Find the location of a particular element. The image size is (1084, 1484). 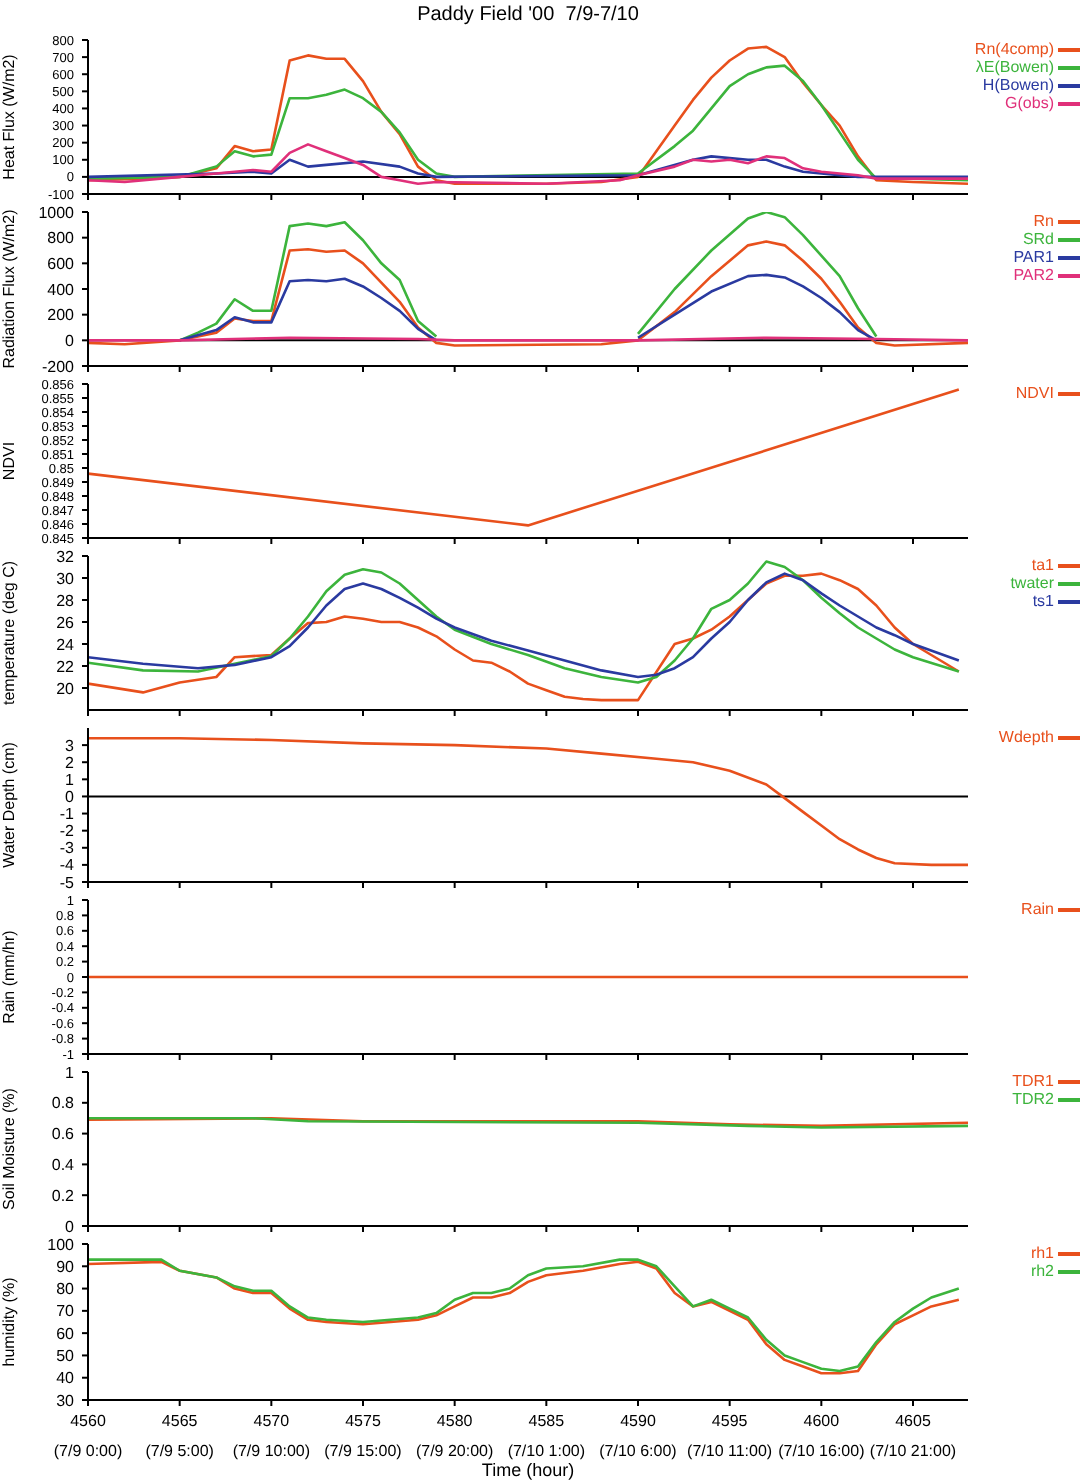

x-tick-label: 4575 is located at coordinates (363, 1421).